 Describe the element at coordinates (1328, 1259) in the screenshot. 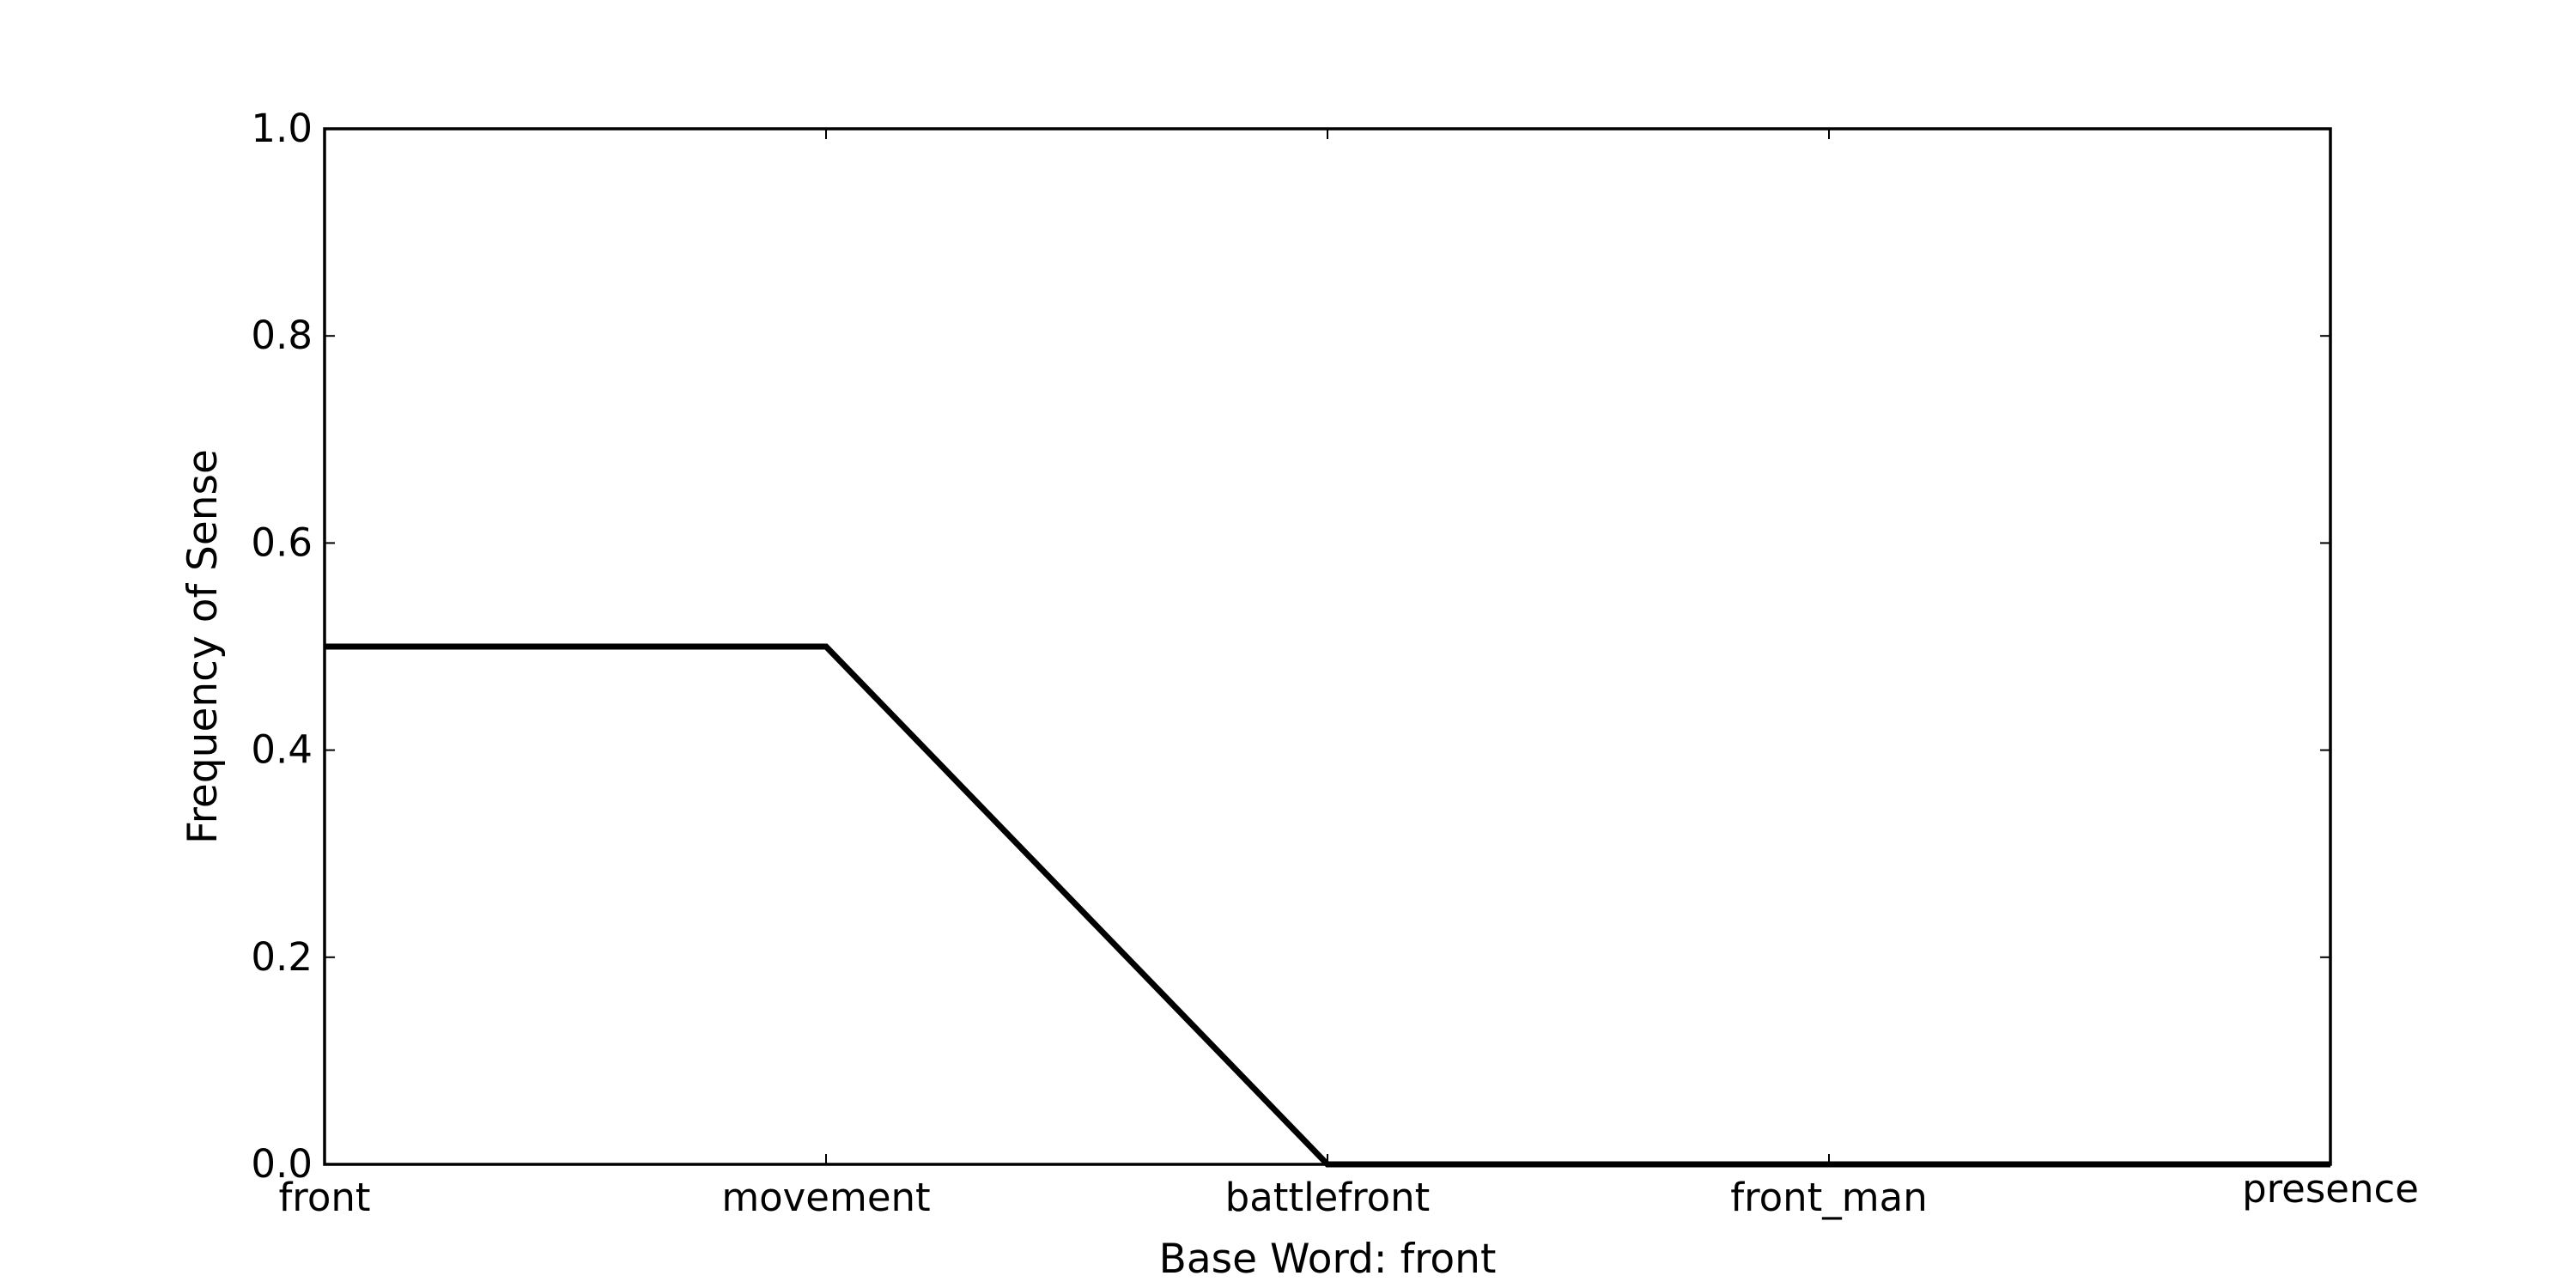

I see `x-axis-label: Base Word: front` at that location.